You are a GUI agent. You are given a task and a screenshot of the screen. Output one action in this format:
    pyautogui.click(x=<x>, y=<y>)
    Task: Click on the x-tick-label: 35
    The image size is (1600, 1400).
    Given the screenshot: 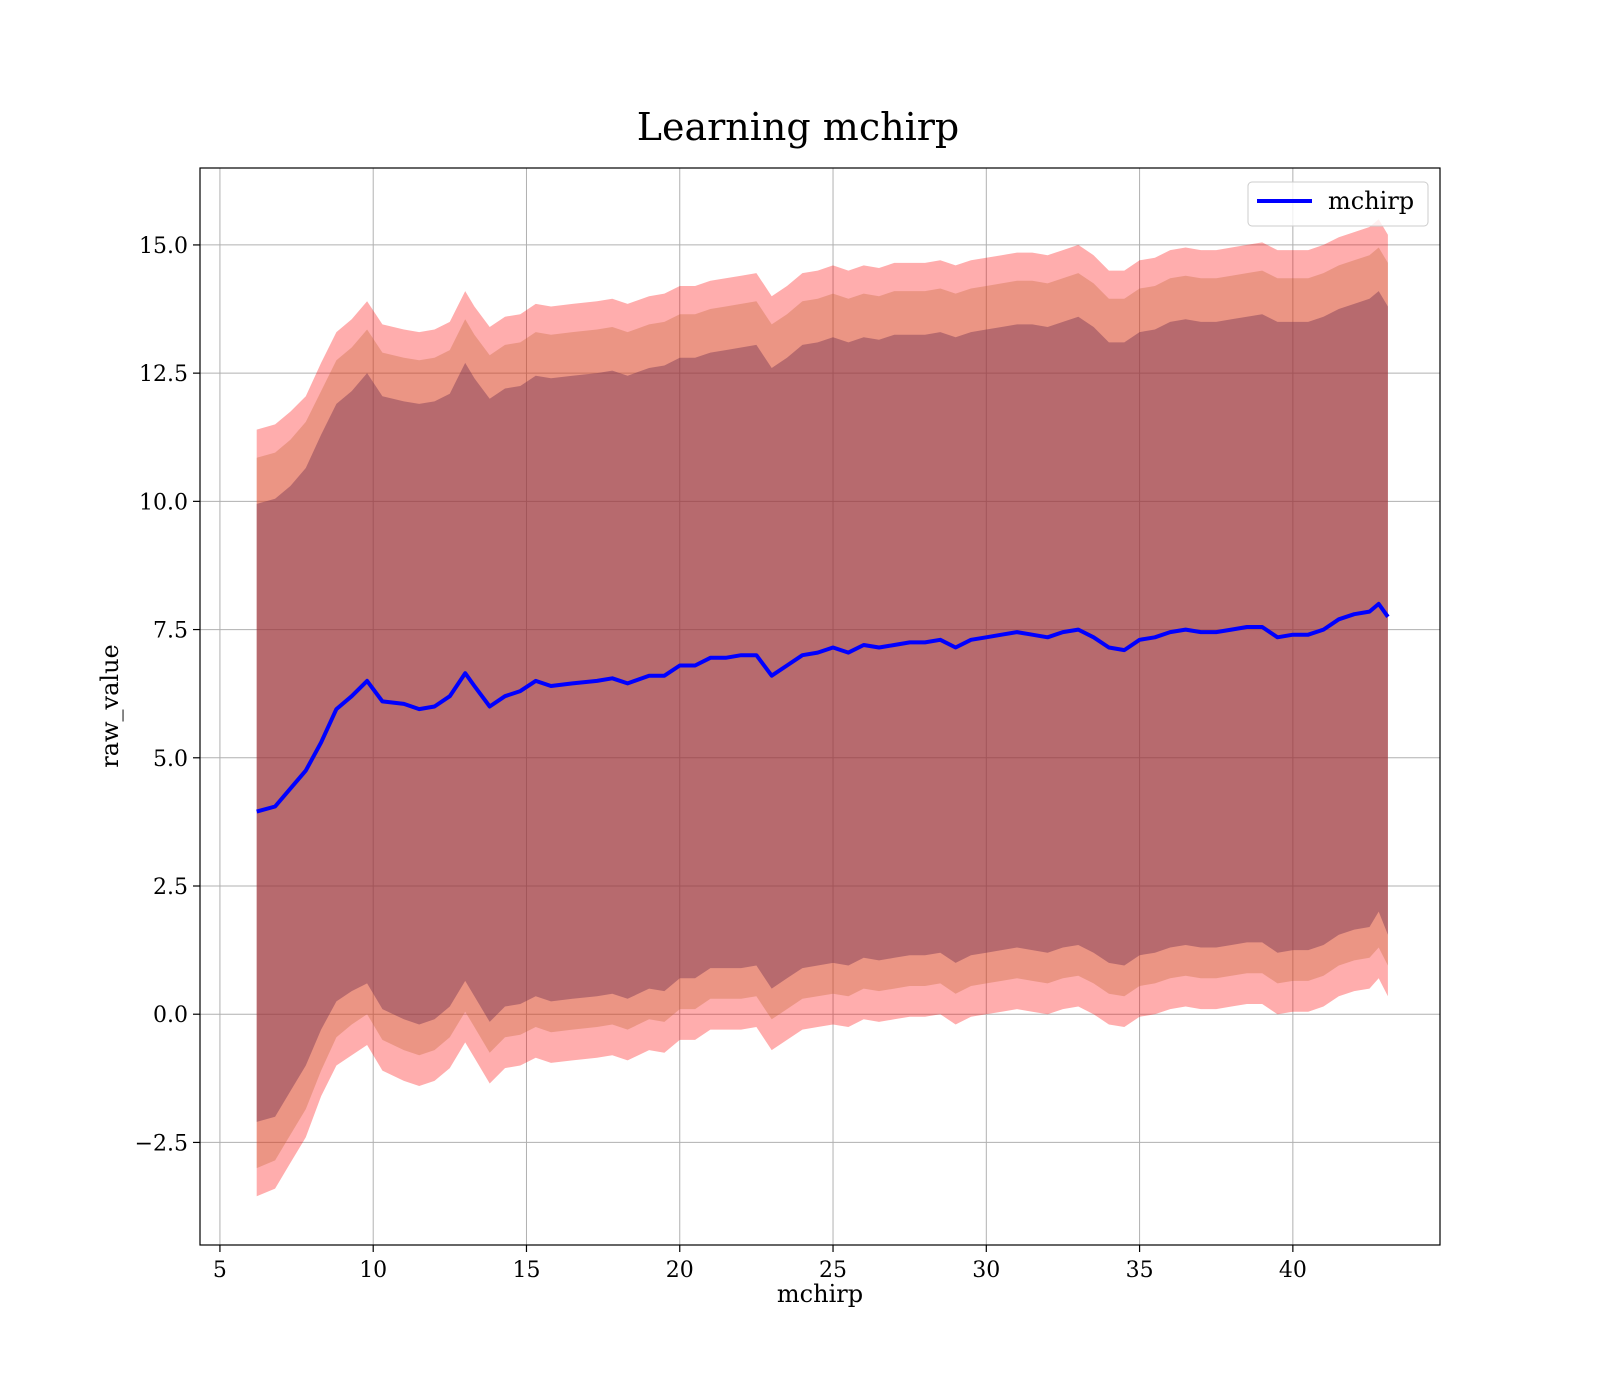 What is the action you would take?
    pyautogui.click(x=1140, y=1270)
    